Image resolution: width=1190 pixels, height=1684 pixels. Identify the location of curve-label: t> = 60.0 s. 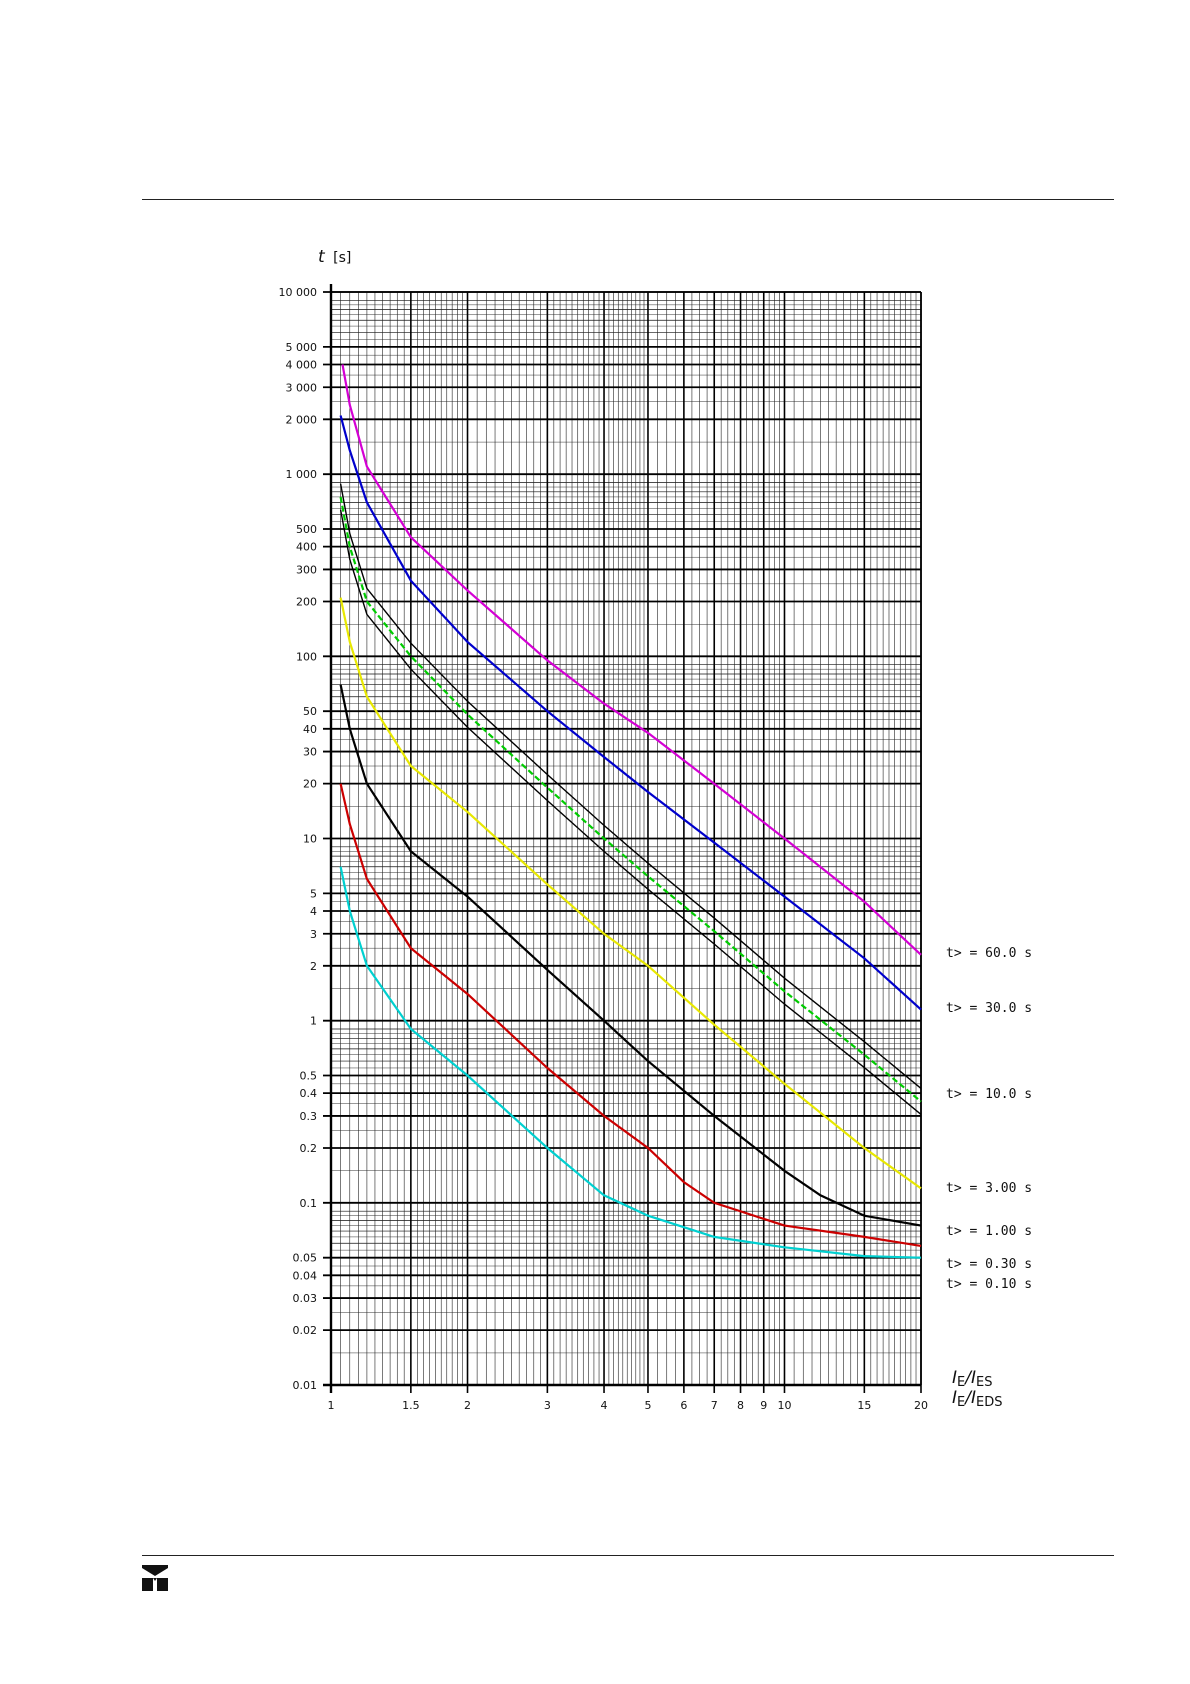
(989, 953).